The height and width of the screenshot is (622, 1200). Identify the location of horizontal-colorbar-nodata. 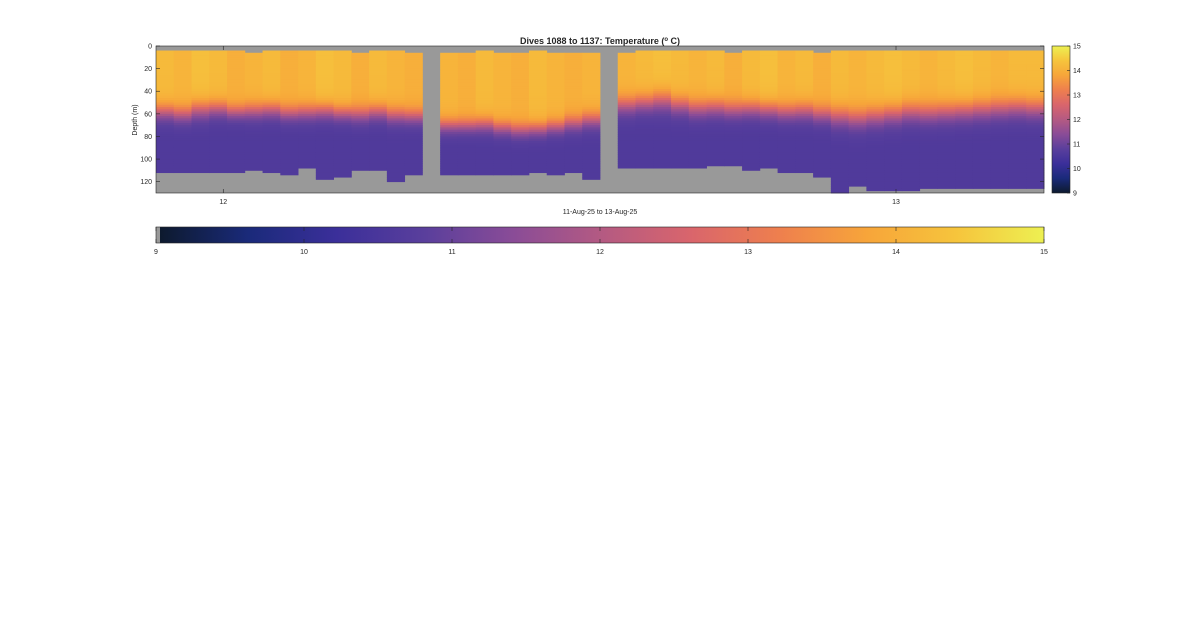
(158, 235).